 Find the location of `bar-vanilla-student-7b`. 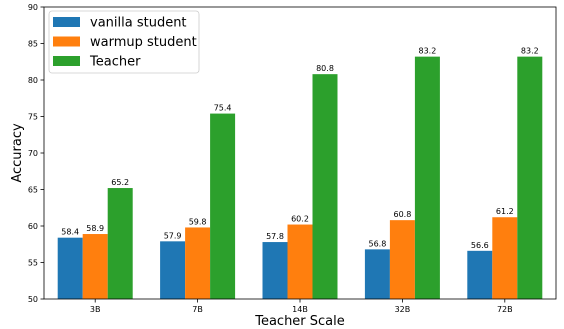

bar-vanilla-student-7b is located at coordinates (173, 270).